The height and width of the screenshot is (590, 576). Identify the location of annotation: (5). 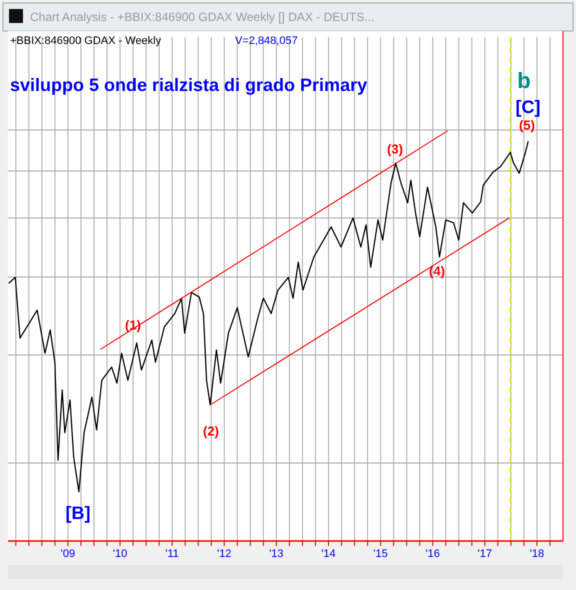
(527, 124).